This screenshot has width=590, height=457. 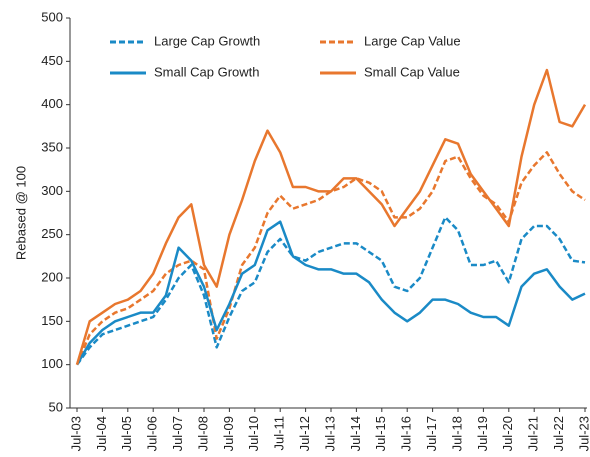 I want to click on x-tick-label: Jul-17, so click(x=431, y=433).